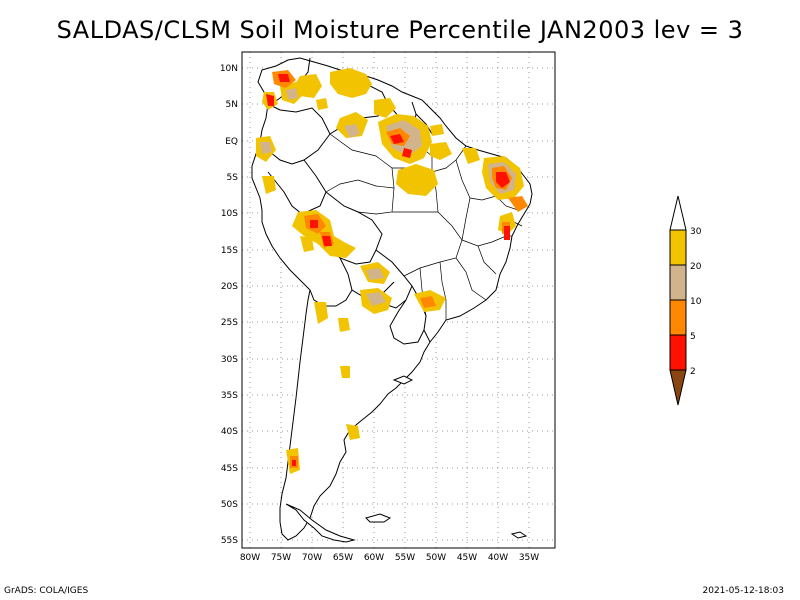 Image resolution: width=800 pixels, height=600 pixels. What do you see at coordinates (343, 558) in the screenshot?
I see `lon-label: 65W` at bounding box center [343, 558].